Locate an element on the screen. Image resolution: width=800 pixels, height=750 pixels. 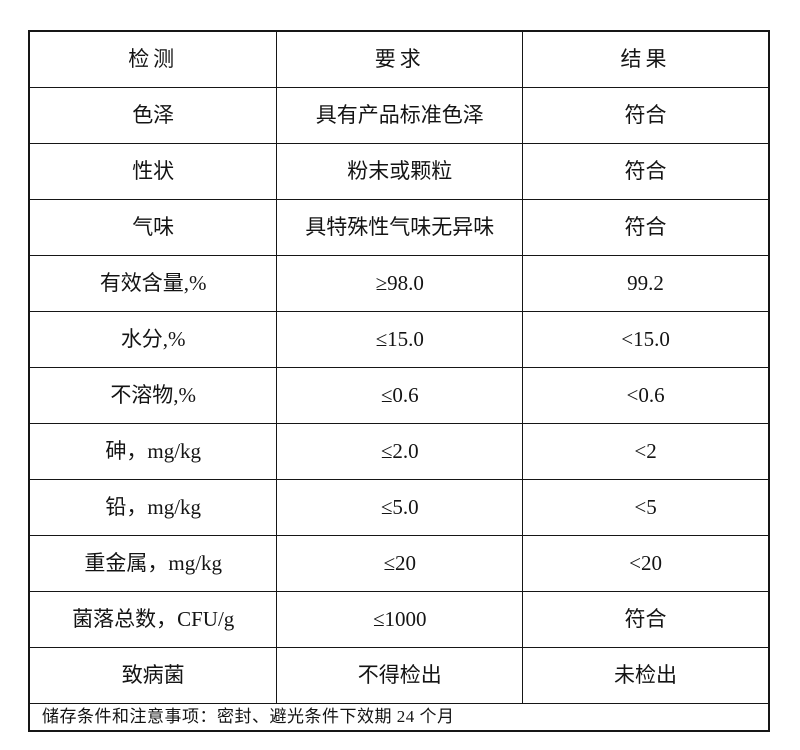
requirement-cell: 具特殊性气味无异味 is located at coordinates (400, 227).